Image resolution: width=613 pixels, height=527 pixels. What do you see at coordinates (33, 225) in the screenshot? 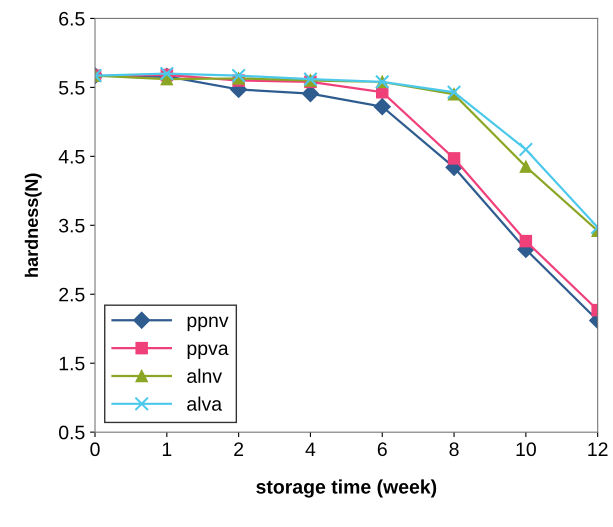
I see `y-axis-title: hardness(N)` at bounding box center [33, 225].